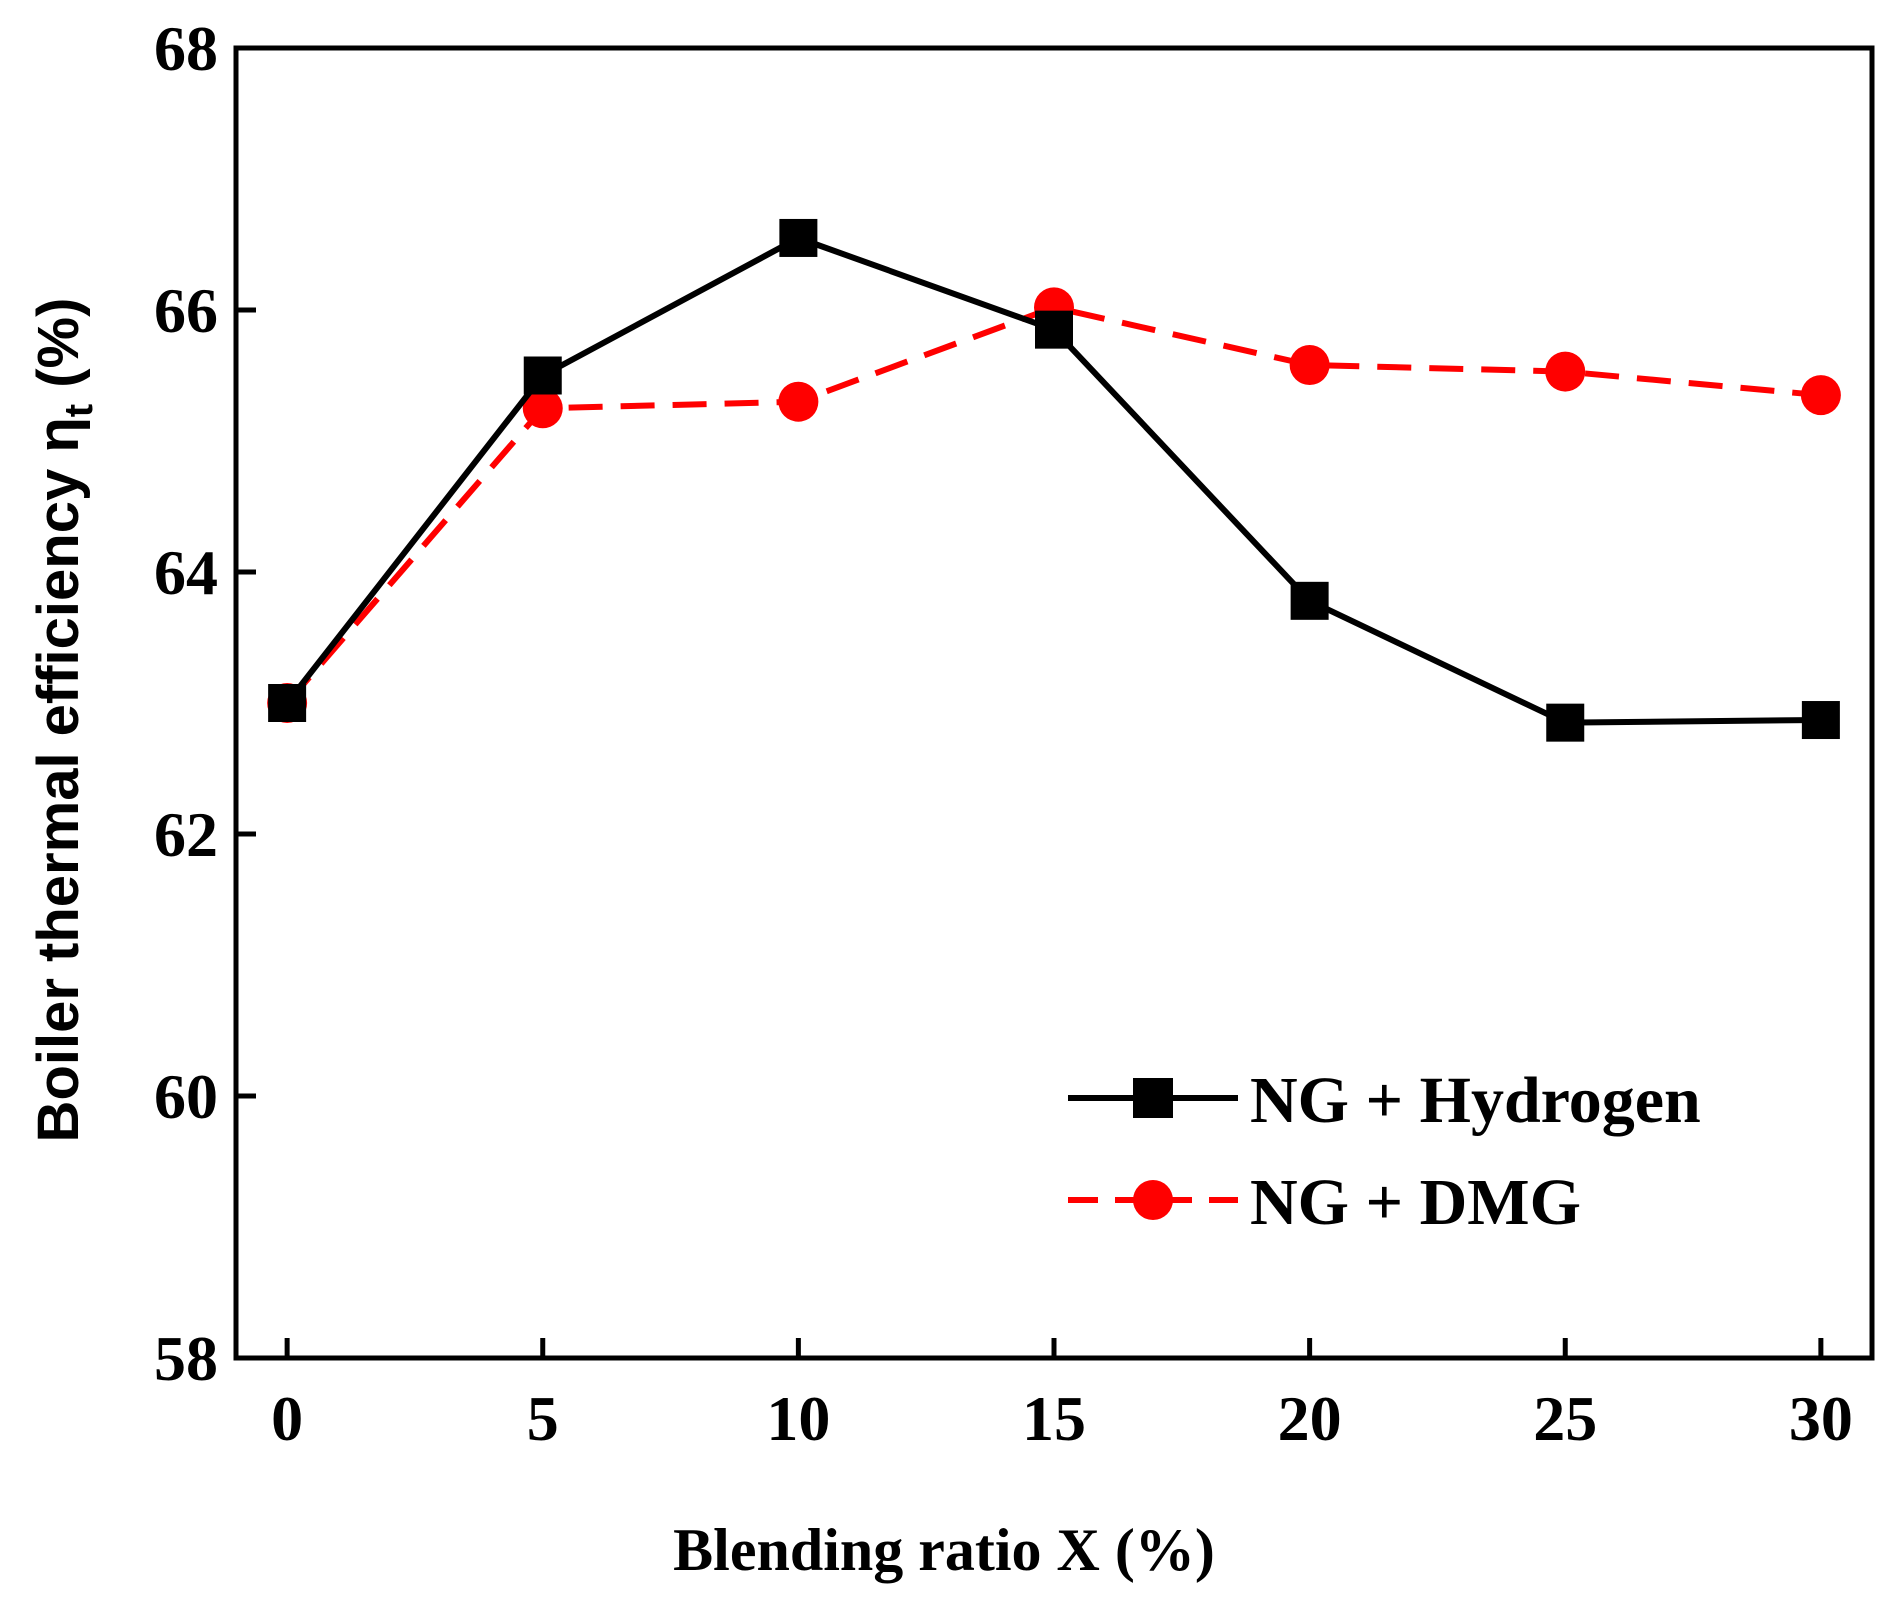  Describe the element at coordinates (543, 1418) in the screenshot. I see `x-tick-label: 5` at that location.